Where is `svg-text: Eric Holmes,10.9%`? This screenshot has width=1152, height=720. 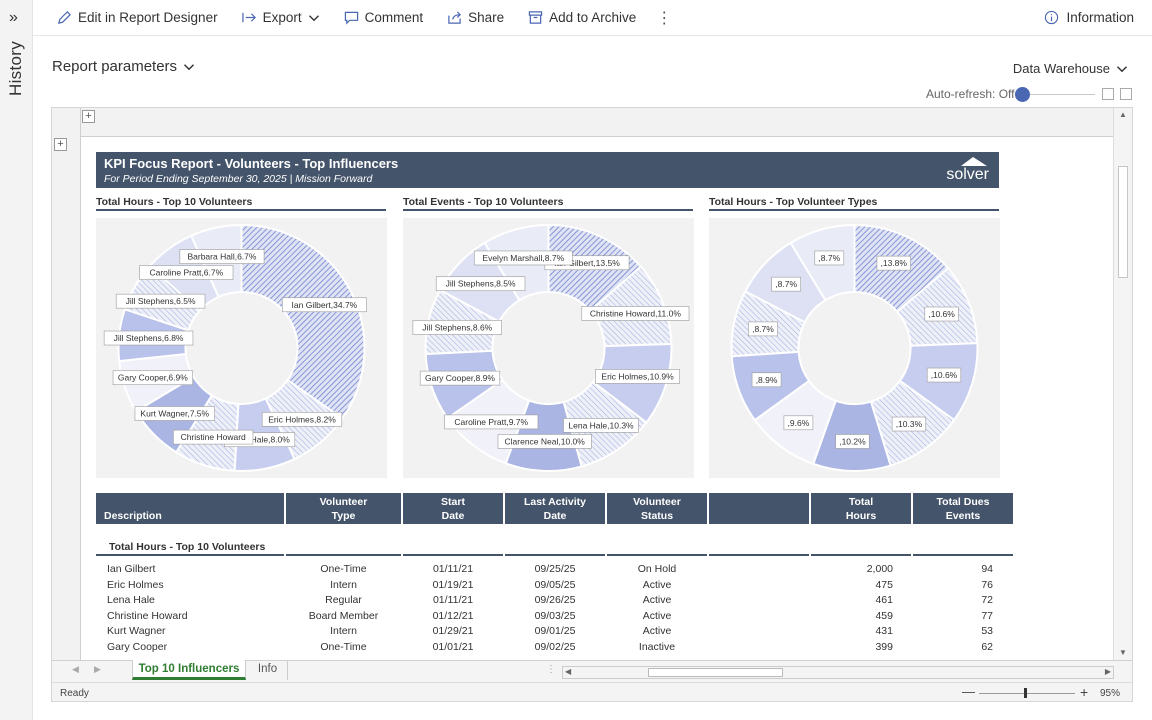 svg-text: Eric Holmes,10.9% is located at coordinates (637, 376).